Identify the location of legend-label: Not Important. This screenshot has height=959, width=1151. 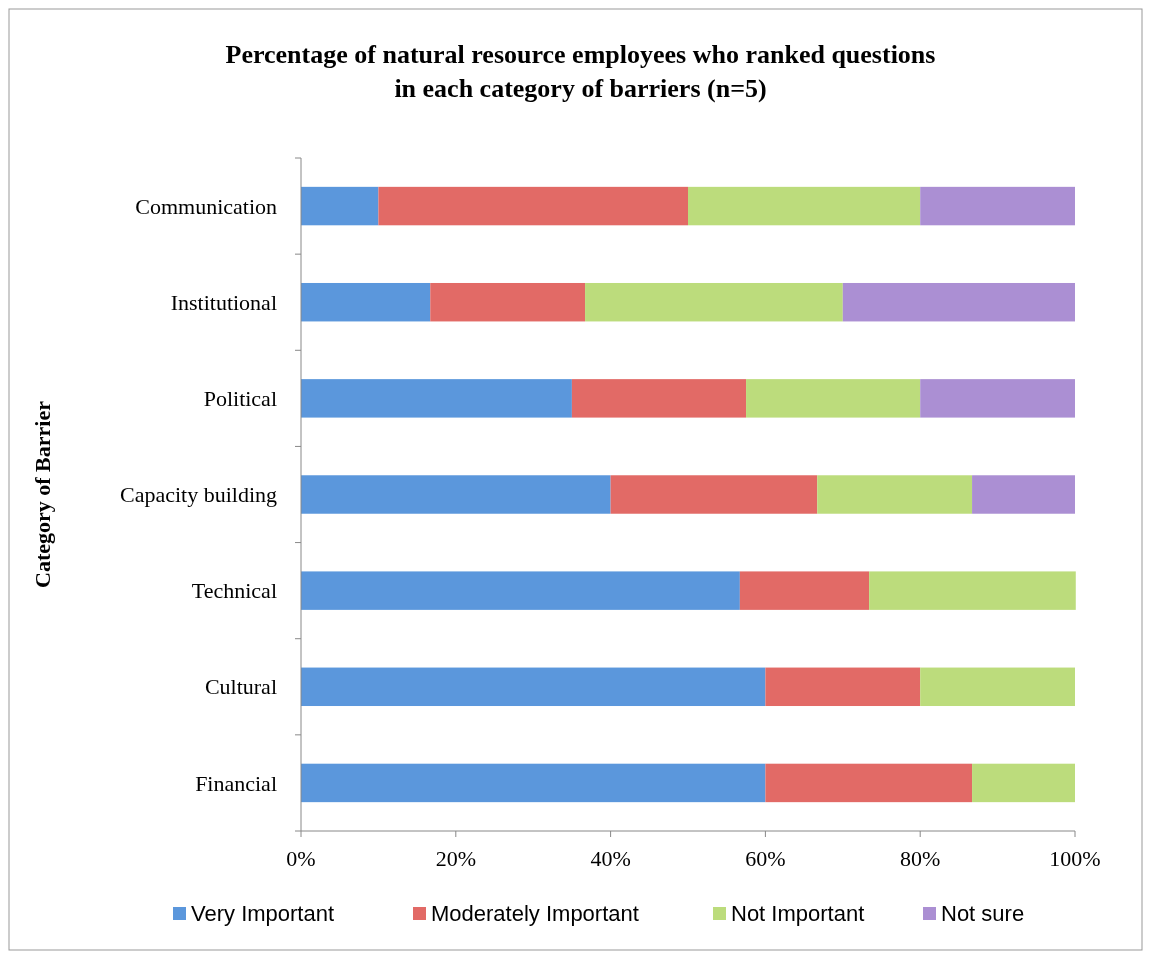
(798, 913).